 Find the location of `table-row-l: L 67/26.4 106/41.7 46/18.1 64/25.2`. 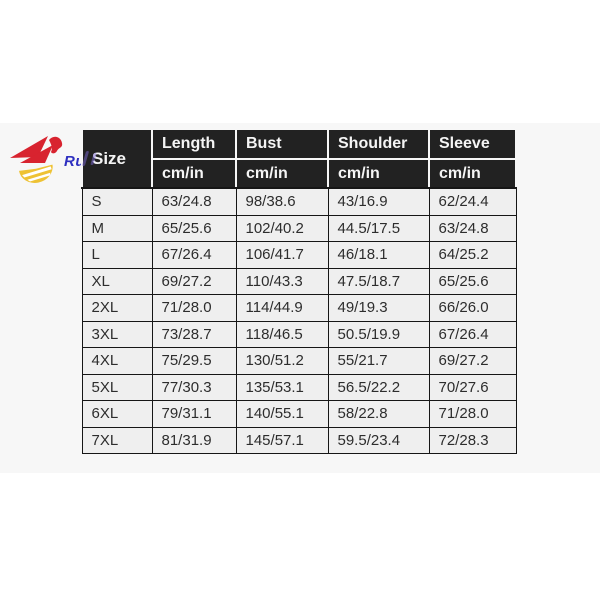

table-row-l: L 67/26.4 106/41.7 46/18.1 64/25.2 is located at coordinates (299, 255).